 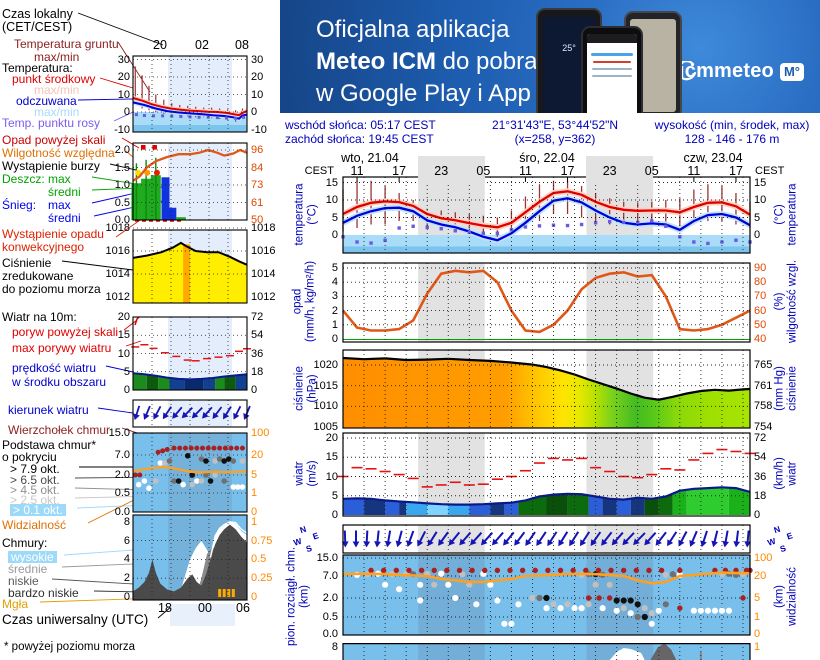 What do you see at coordinates (202, 45) in the screenshot?
I see `mini-local-hour: 02` at bounding box center [202, 45].